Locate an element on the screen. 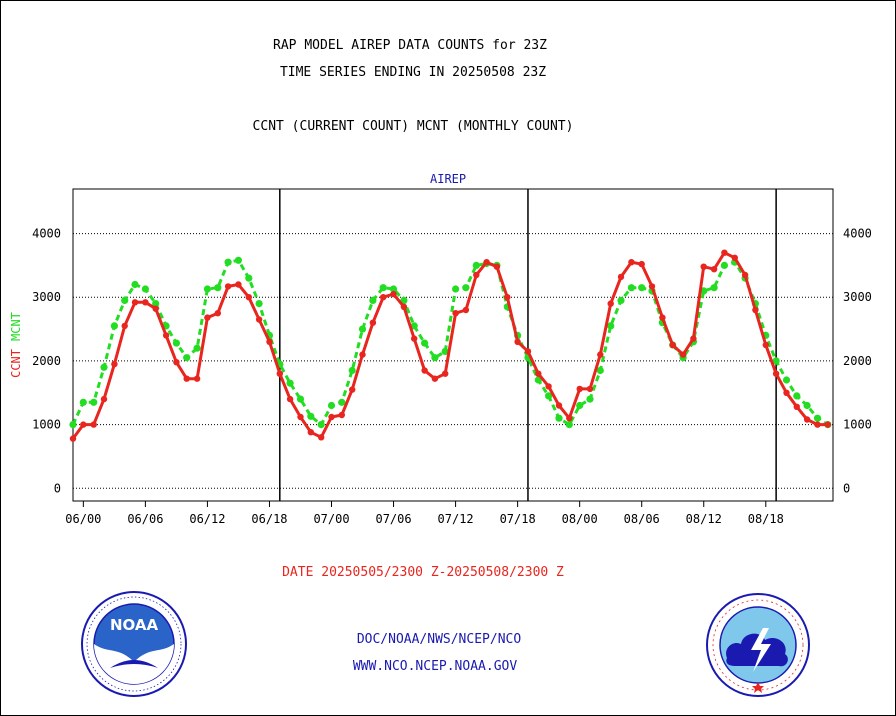 This screenshot has height=716, width=896. noaa-logo: NOAA is located at coordinates (134, 644).